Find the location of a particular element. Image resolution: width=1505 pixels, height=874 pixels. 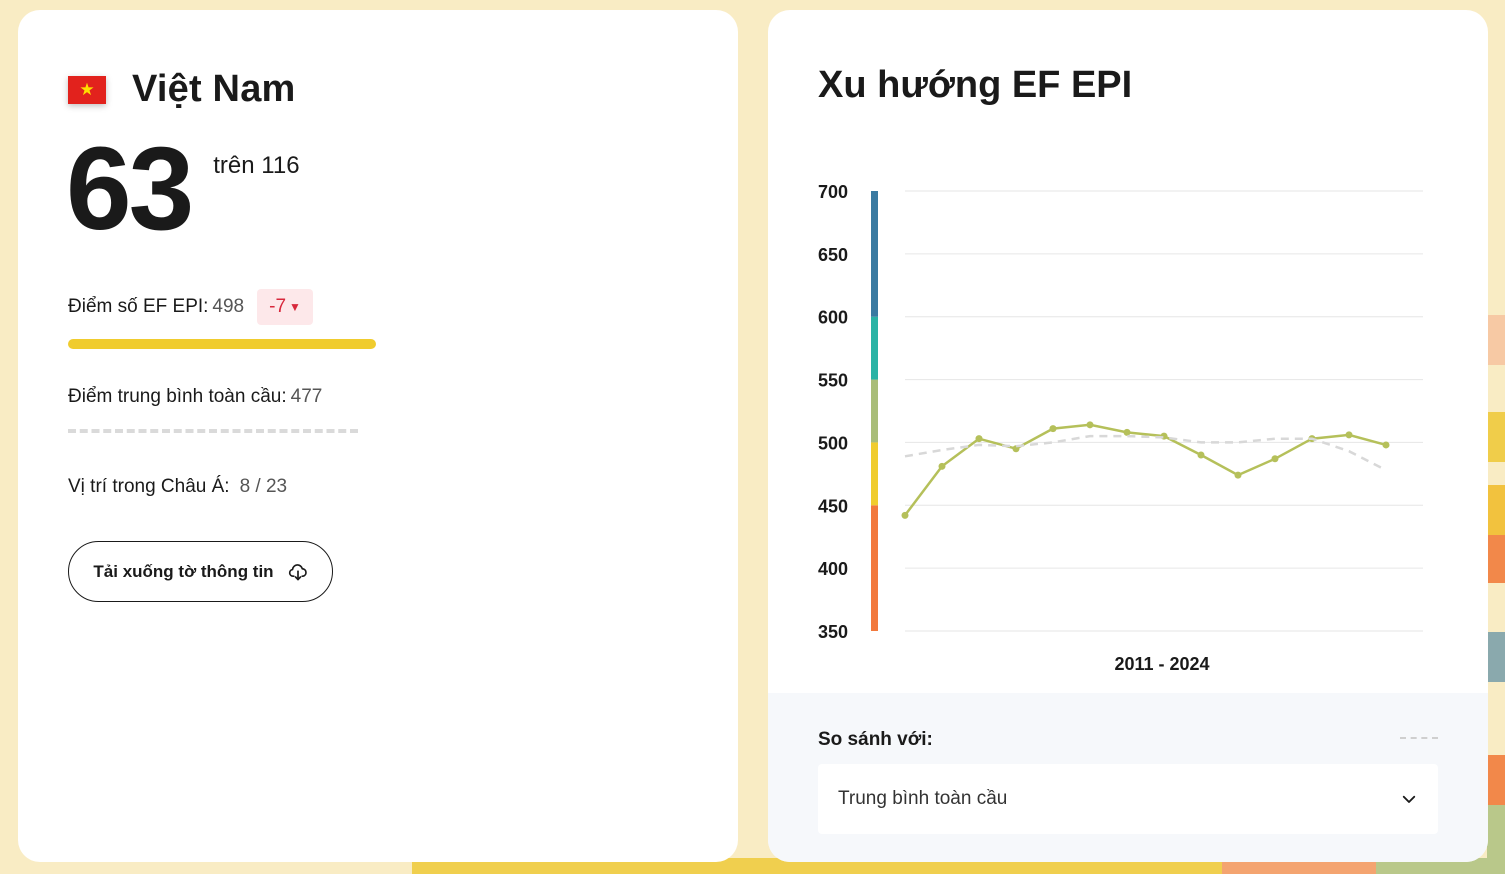

rank-number: 63 is located at coordinates (130, 189).